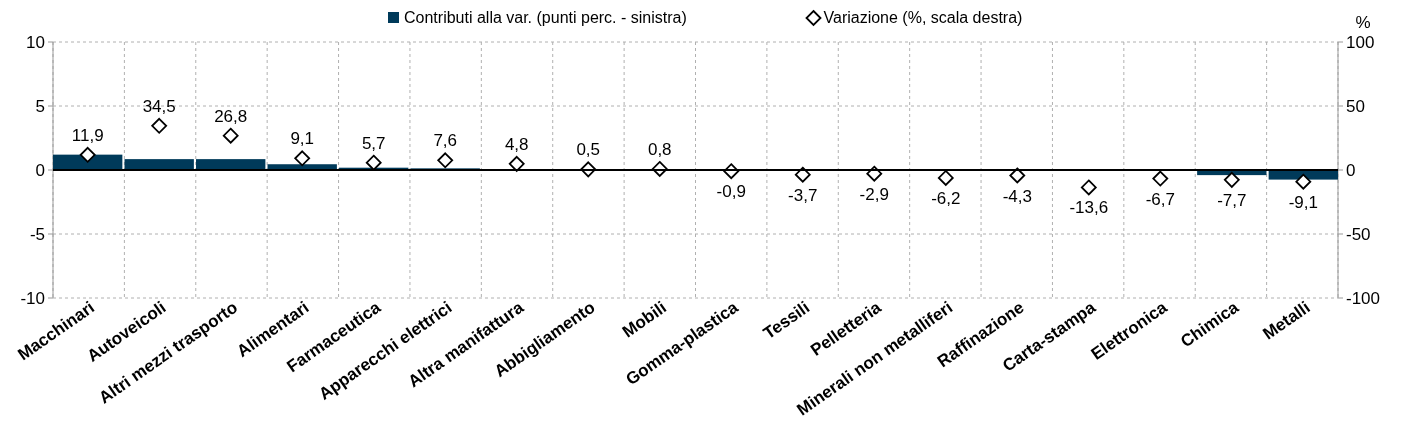 This screenshot has width=1405, height=447. Describe the element at coordinates (373, 143) in the screenshot. I see `data-label: 5,7` at that location.